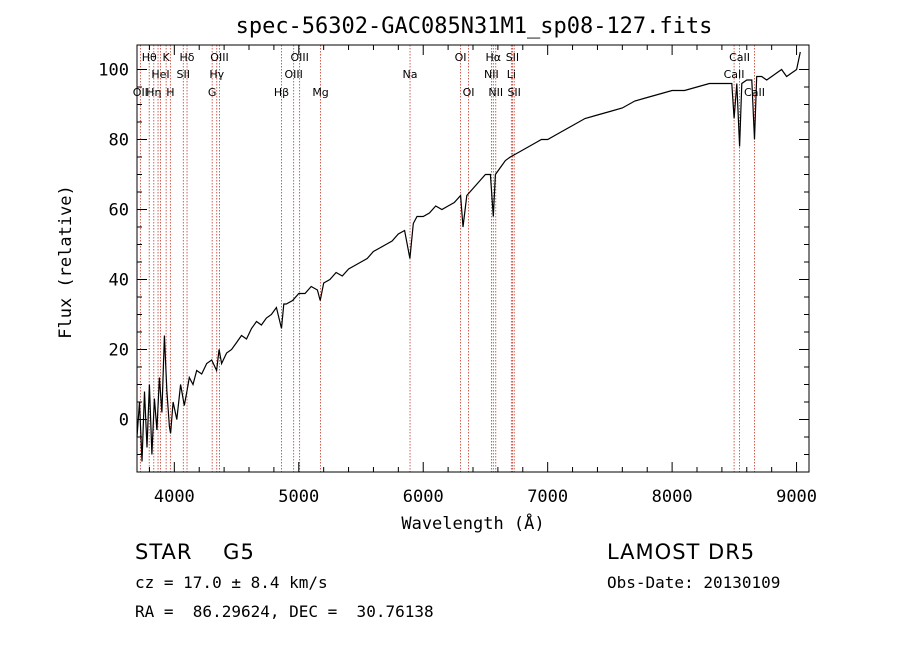 Image resolution: width=900 pixels, height=649 pixels. What do you see at coordinates (298, 497) in the screenshot?
I see `x-tick-label: 5000` at bounding box center [298, 497].